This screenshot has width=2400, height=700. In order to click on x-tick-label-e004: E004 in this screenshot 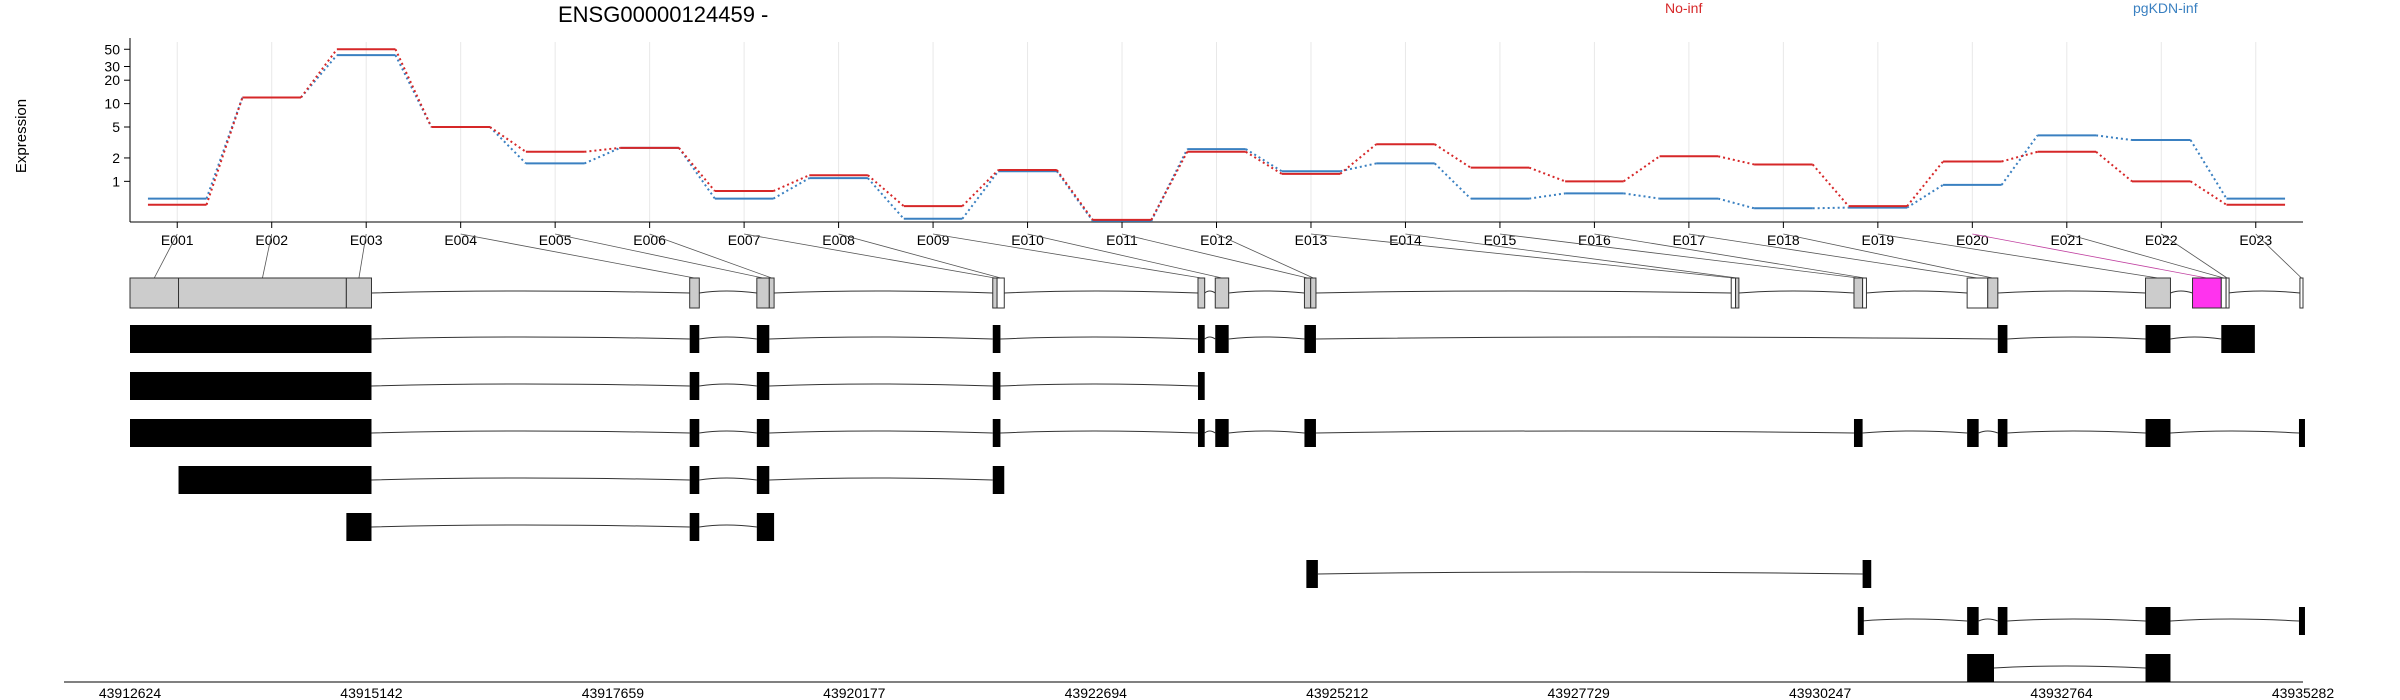, I will do `click(460, 240)`.